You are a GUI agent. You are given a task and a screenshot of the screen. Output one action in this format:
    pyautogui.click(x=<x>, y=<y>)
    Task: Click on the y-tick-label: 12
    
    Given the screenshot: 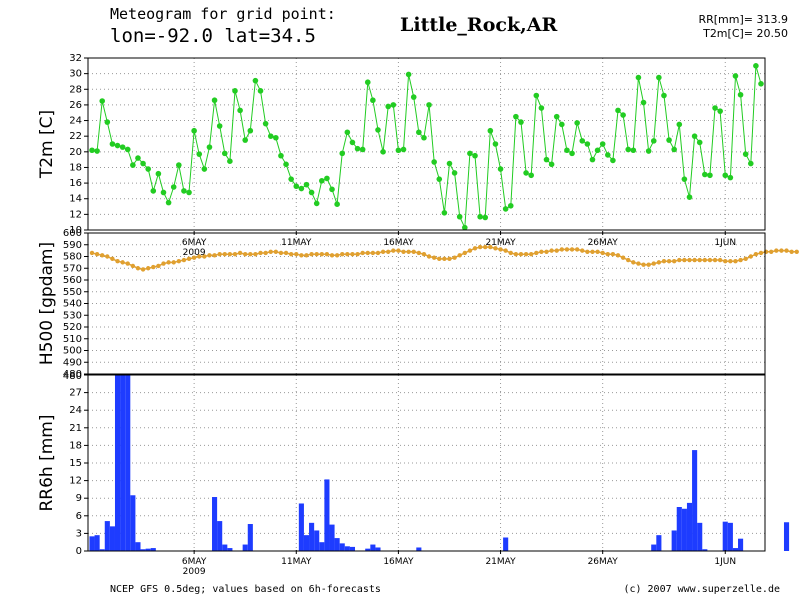 What is the action you would take?
    pyautogui.click(x=75, y=481)
    